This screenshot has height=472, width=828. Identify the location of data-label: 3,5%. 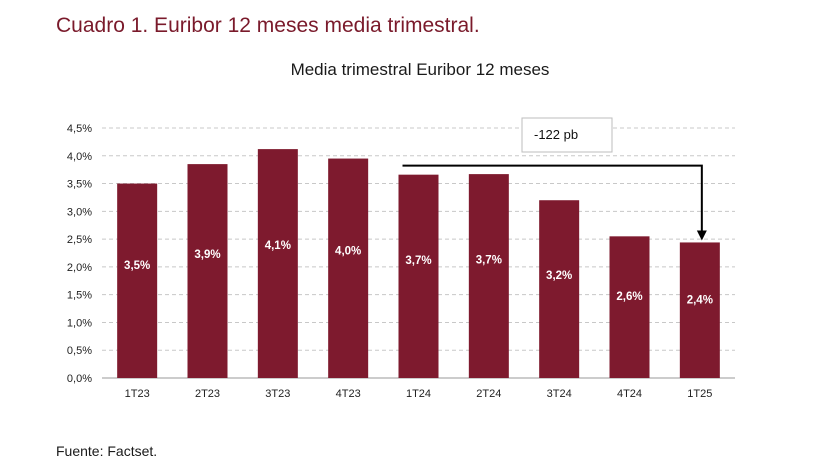
(137, 266).